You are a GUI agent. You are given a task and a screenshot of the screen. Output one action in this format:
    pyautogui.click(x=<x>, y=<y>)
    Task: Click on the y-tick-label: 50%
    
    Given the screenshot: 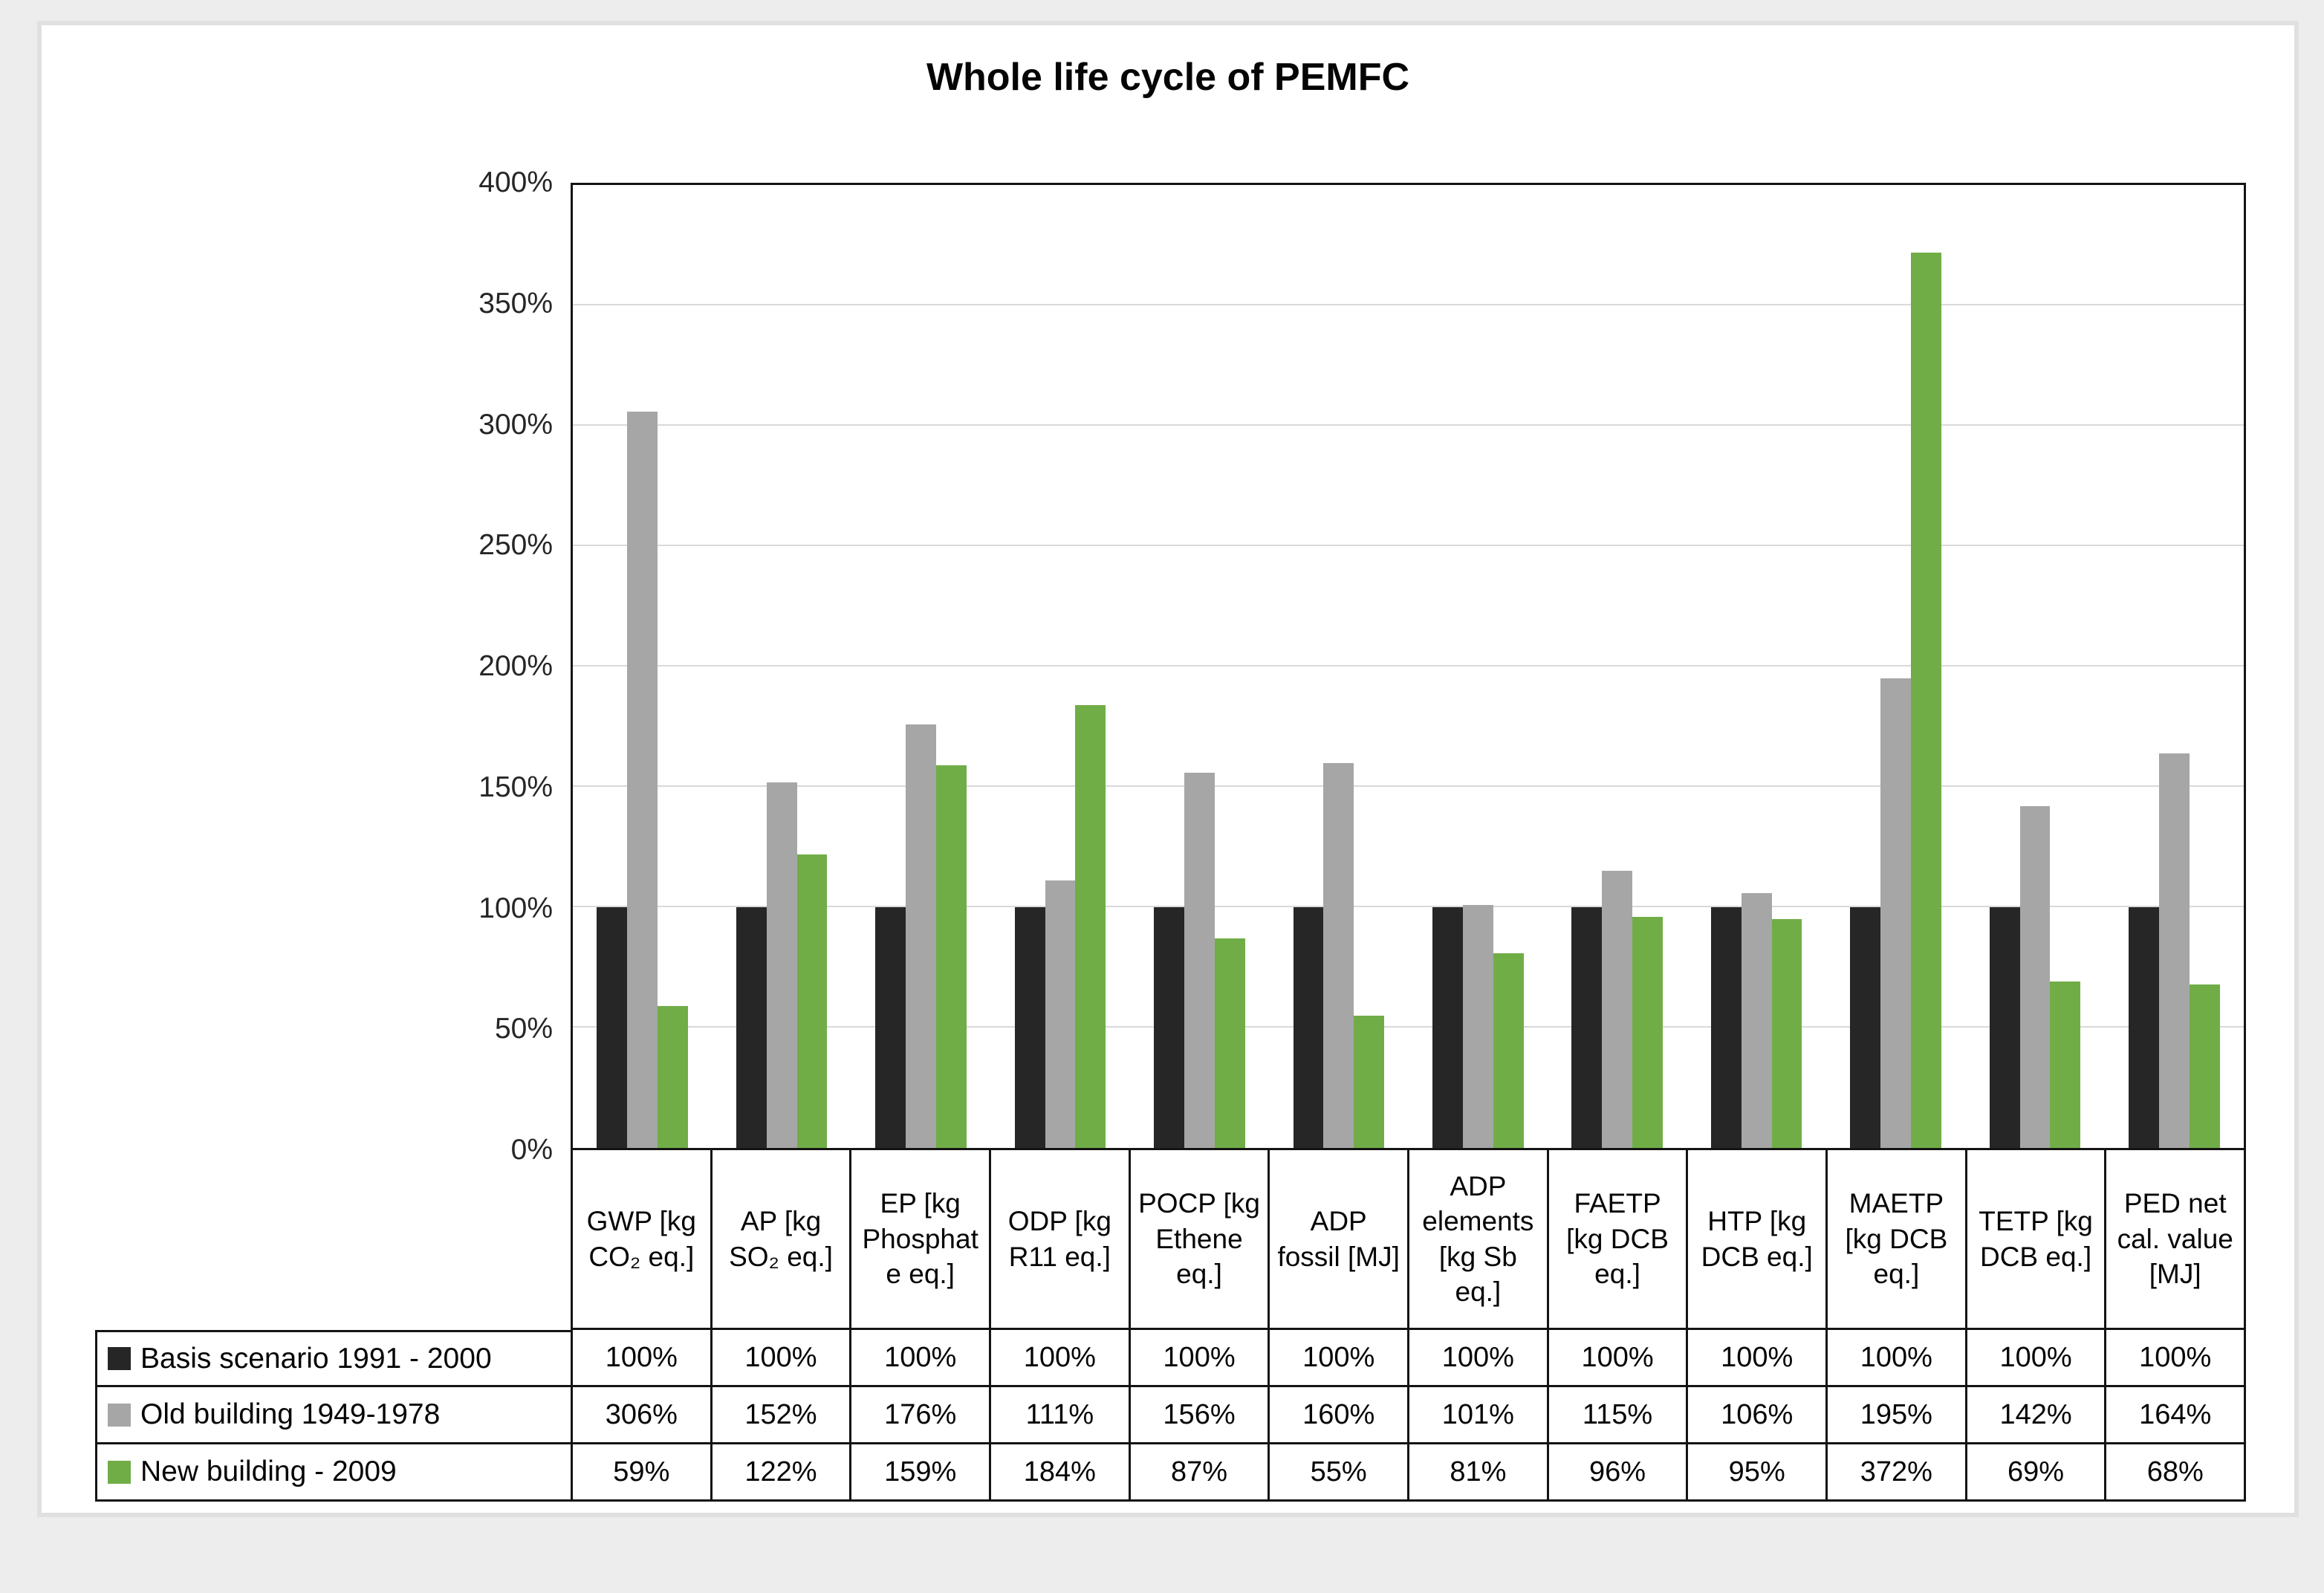 What is the action you would take?
    pyautogui.click(x=523, y=1029)
    